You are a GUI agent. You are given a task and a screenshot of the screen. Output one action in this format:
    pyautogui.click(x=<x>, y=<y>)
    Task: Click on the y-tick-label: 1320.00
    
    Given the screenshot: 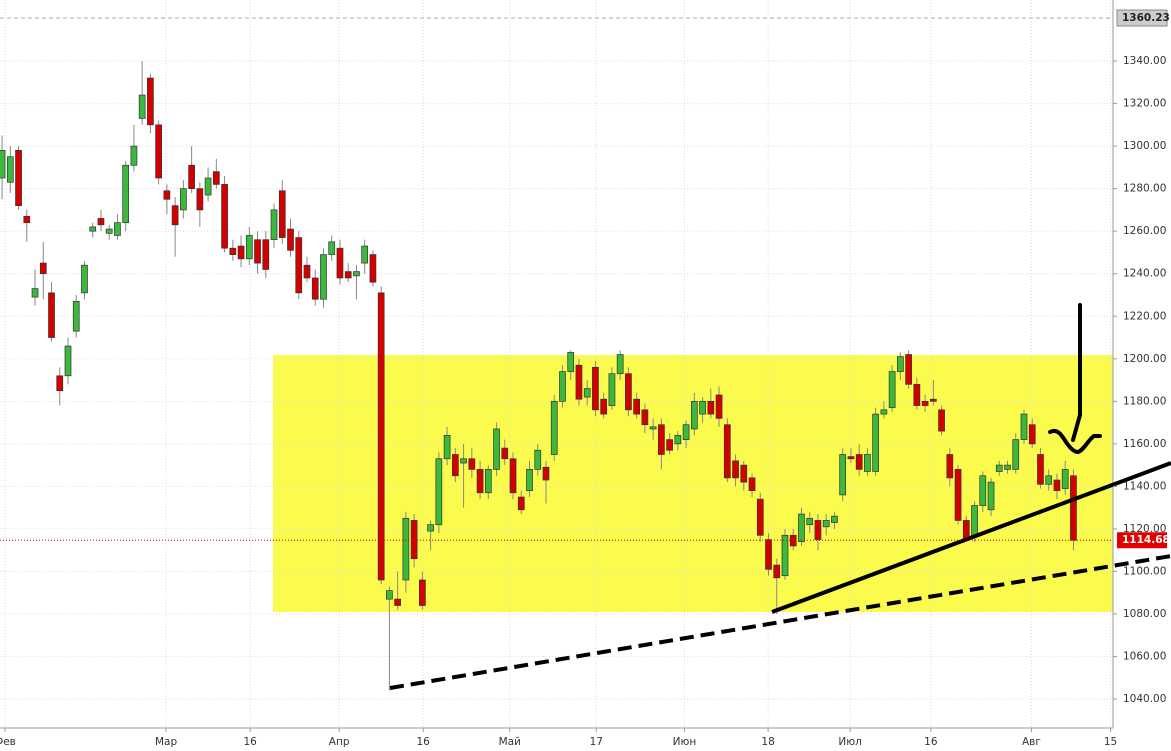 What is the action you would take?
    pyautogui.click(x=1144, y=104)
    